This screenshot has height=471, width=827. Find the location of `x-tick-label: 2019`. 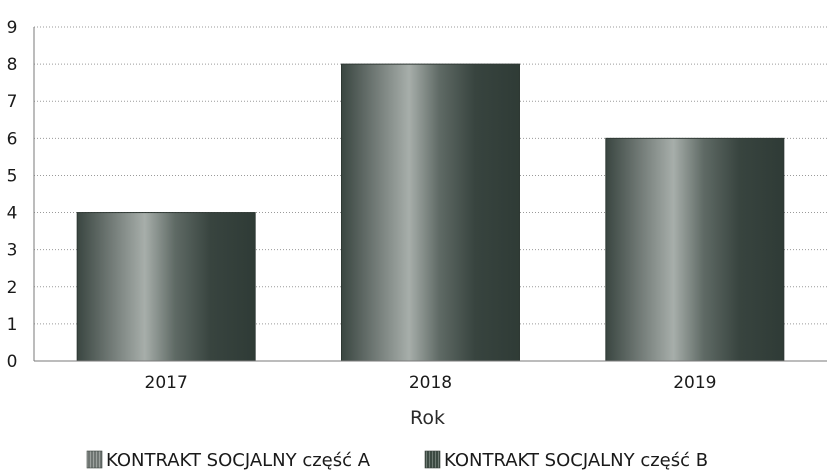

x-tick-label: 2019 is located at coordinates (694, 383).